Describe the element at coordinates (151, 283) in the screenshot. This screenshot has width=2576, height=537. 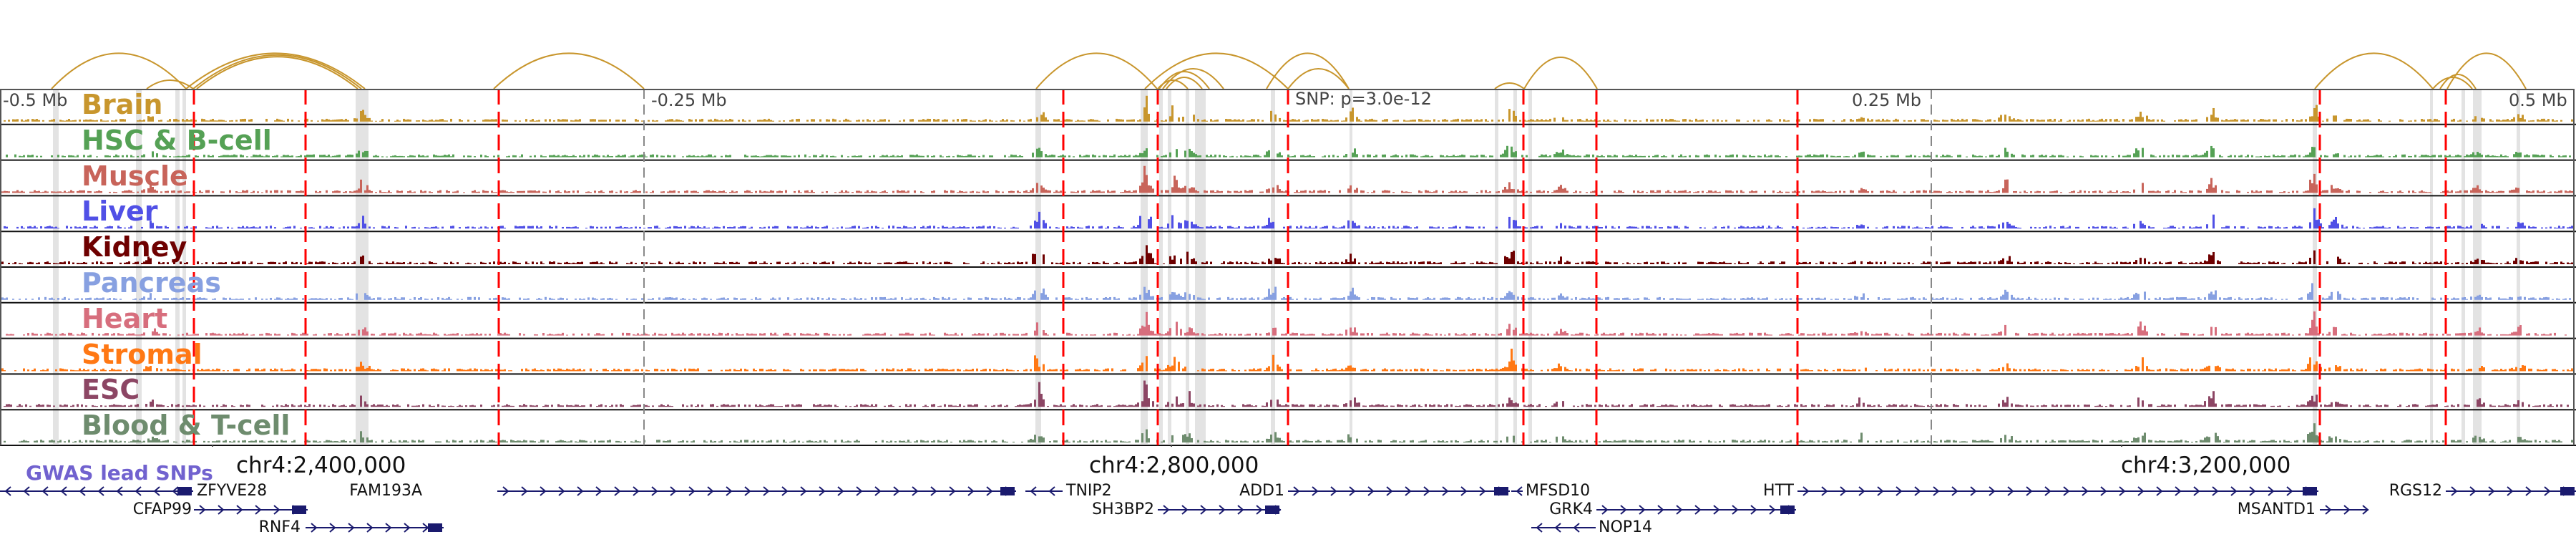
I see `track-label-5: Pancreas` at that location.